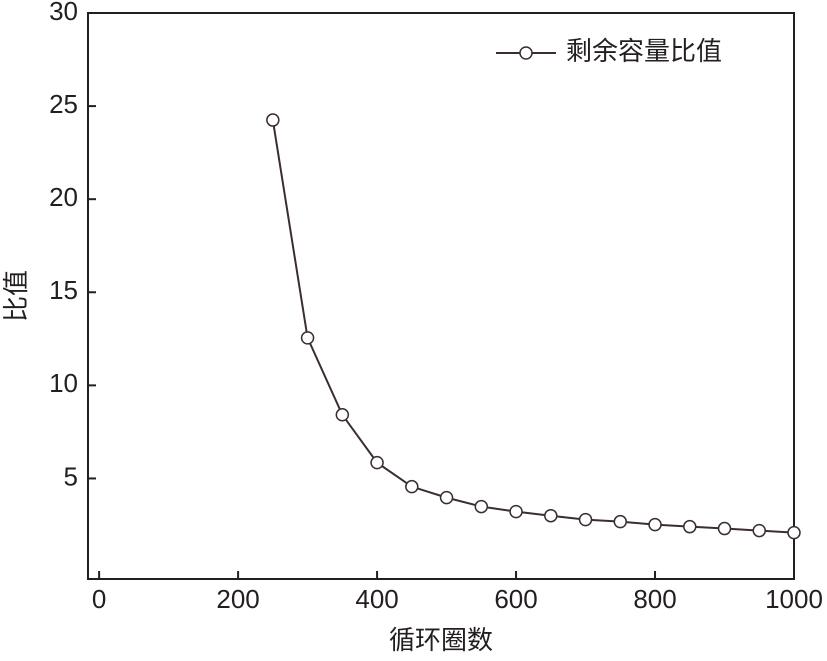 This screenshot has width=827, height=661. Describe the element at coordinates (376, 599) in the screenshot. I see `x-tick-label: 400` at that location.